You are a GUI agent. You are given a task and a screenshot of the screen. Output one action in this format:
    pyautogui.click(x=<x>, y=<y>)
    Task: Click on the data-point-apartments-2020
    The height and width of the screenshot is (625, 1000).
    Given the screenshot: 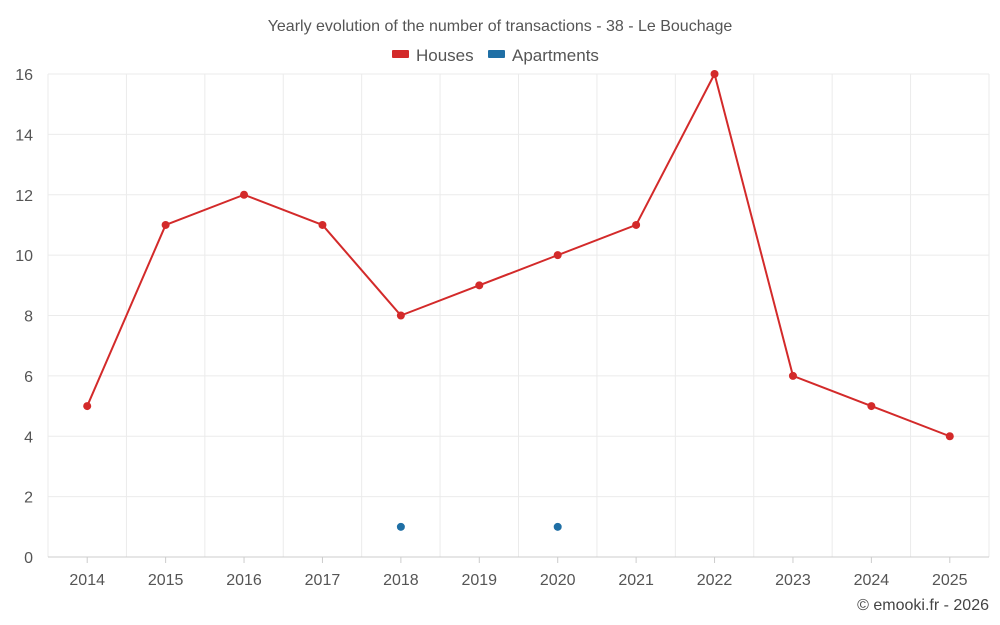 What is the action you would take?
    pyautogui.click(x=557, y=526)
    